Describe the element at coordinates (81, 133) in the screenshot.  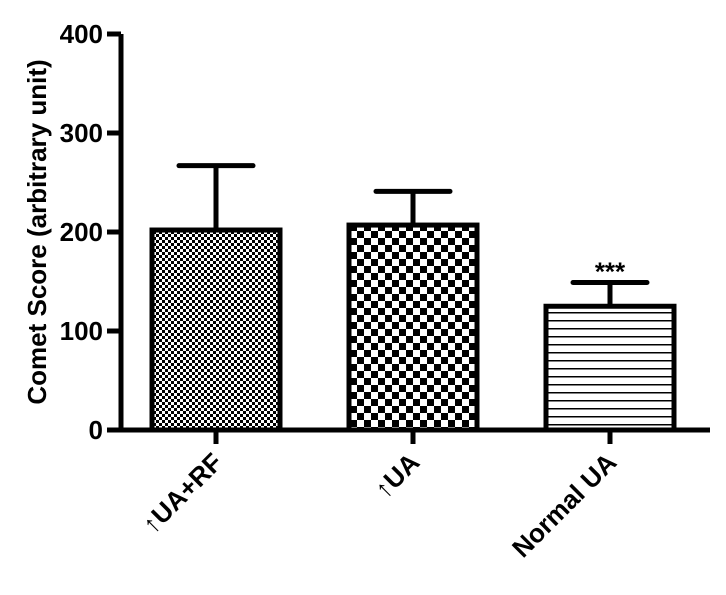
I see `y-tick-label-300: 300` at that location.